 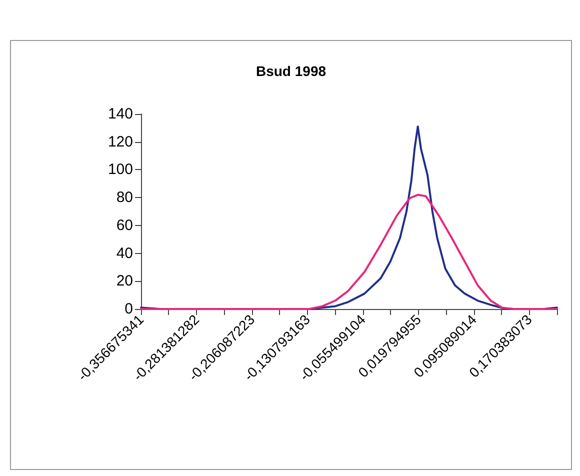 I want to click on y-tick-label: 80, so click(x=124, y=197).